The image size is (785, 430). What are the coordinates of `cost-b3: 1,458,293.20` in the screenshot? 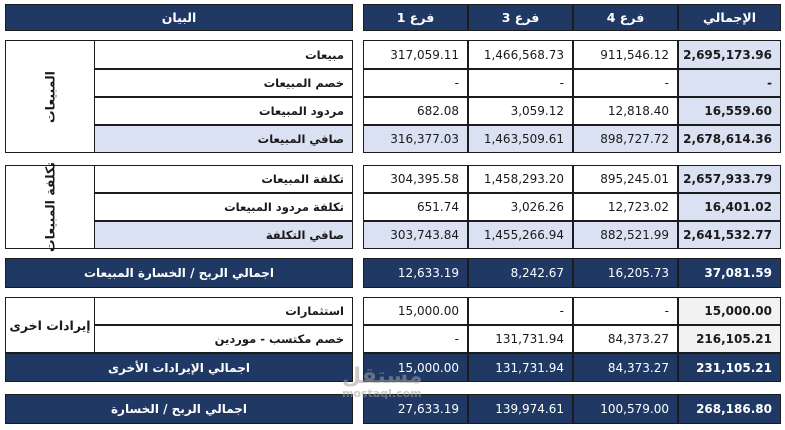 It's located at (520, 179).